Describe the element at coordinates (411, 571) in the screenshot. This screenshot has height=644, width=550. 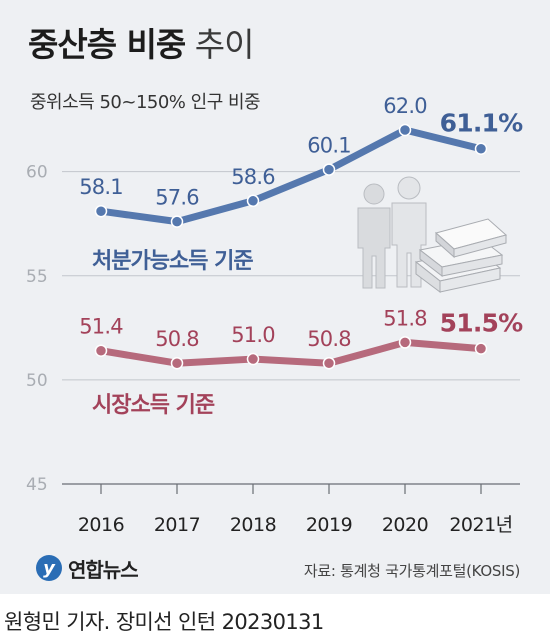
I see `source-note: 자료: 통계청 국가통계포털(KOSIS)` at that location.